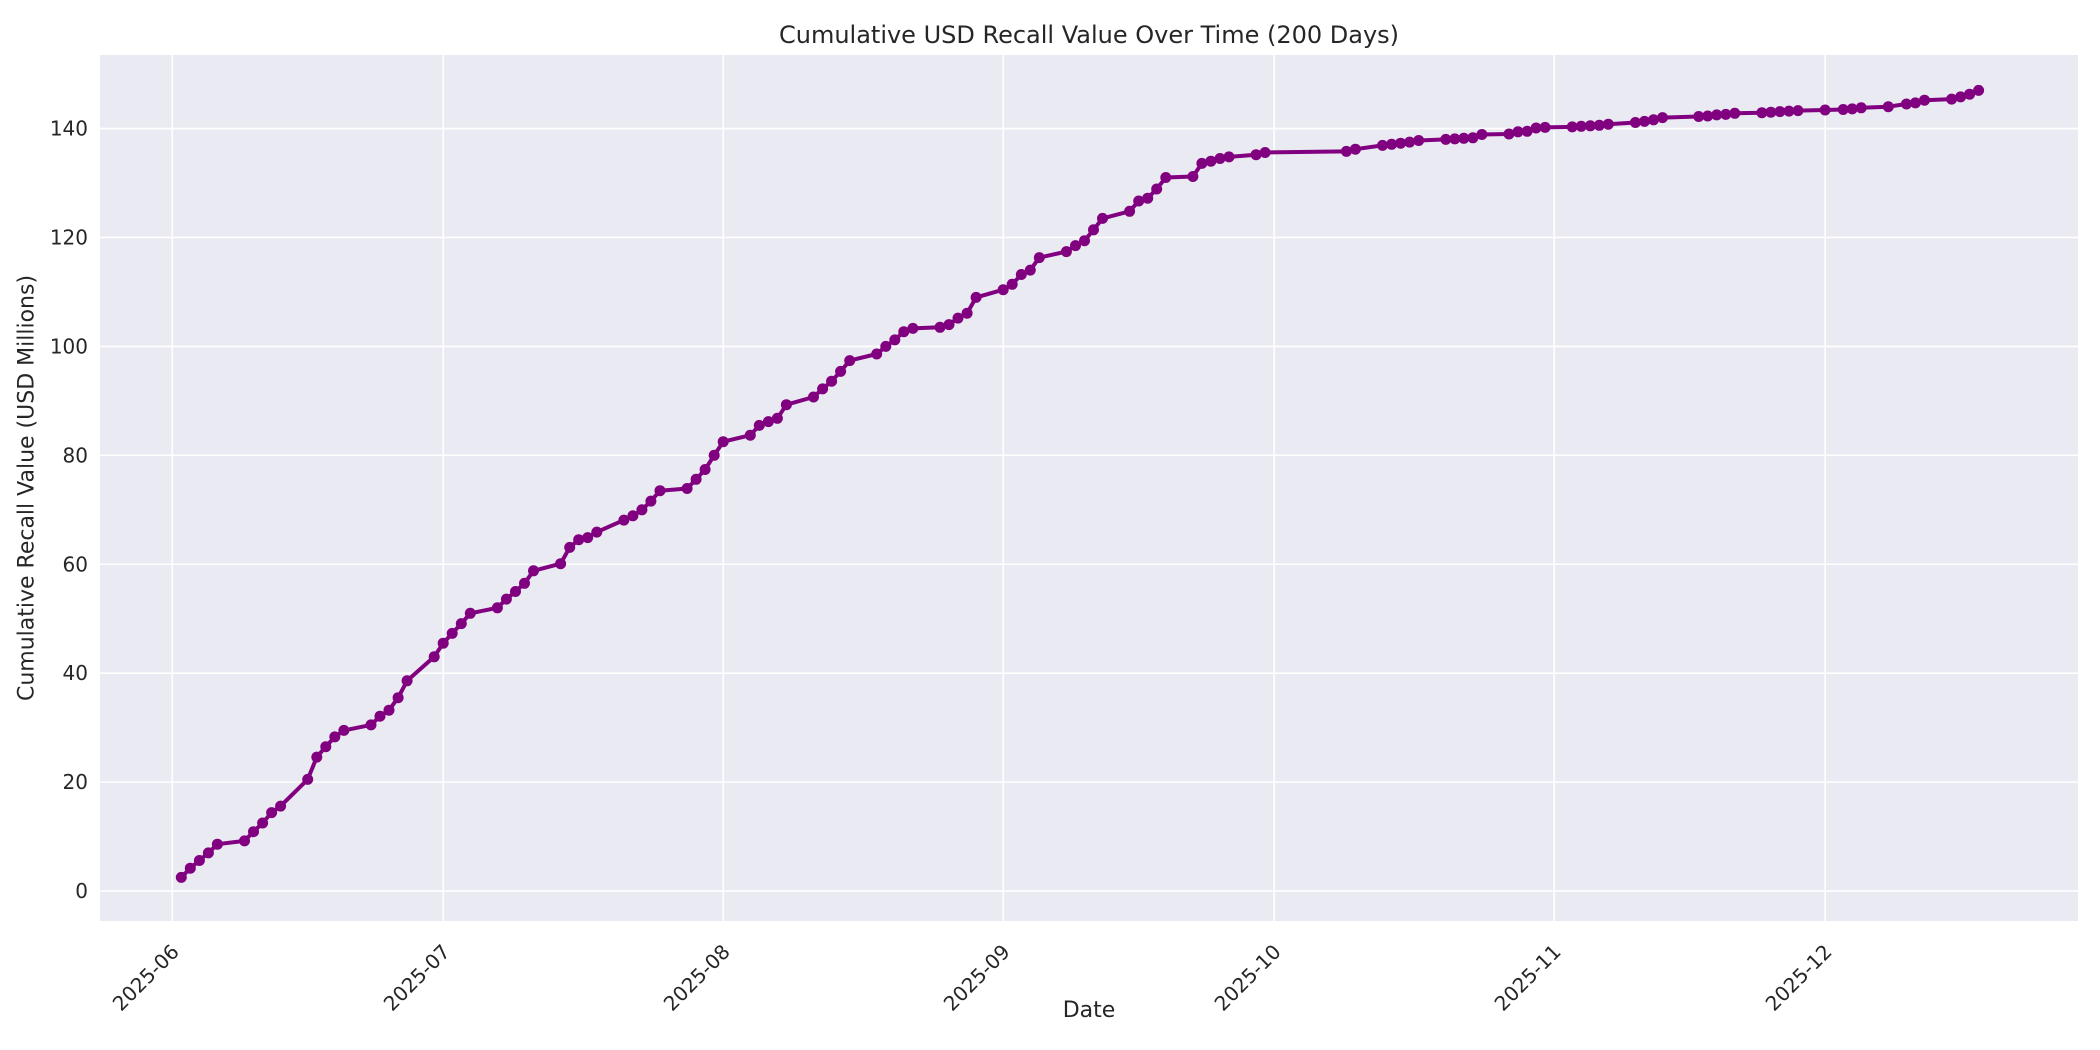  Describe the element at coordinates (27, 488) in the screenshot. I see `y-axis-label: Cumulative Recall Value (USD Millions)` at that location.